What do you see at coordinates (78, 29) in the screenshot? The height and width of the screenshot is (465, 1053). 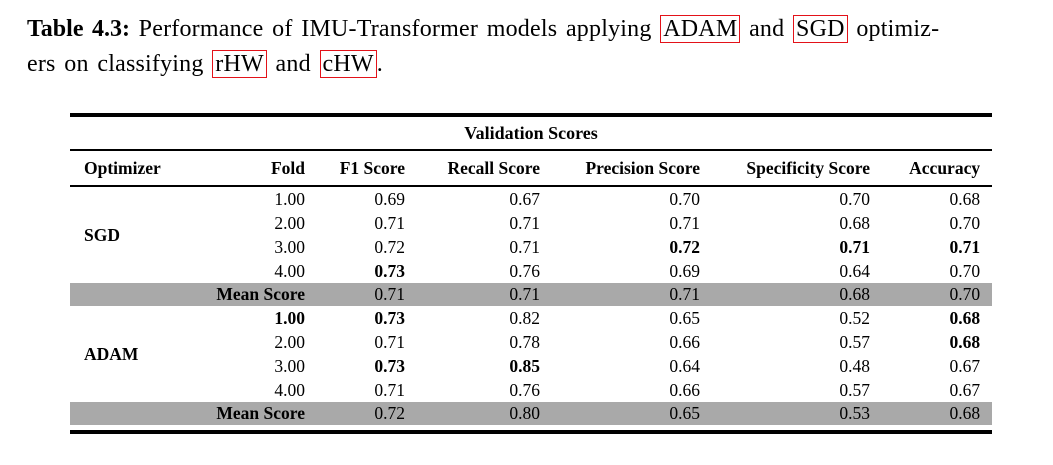 I see `caption-label: Table 4.3:` at bounding box center [78, 29].